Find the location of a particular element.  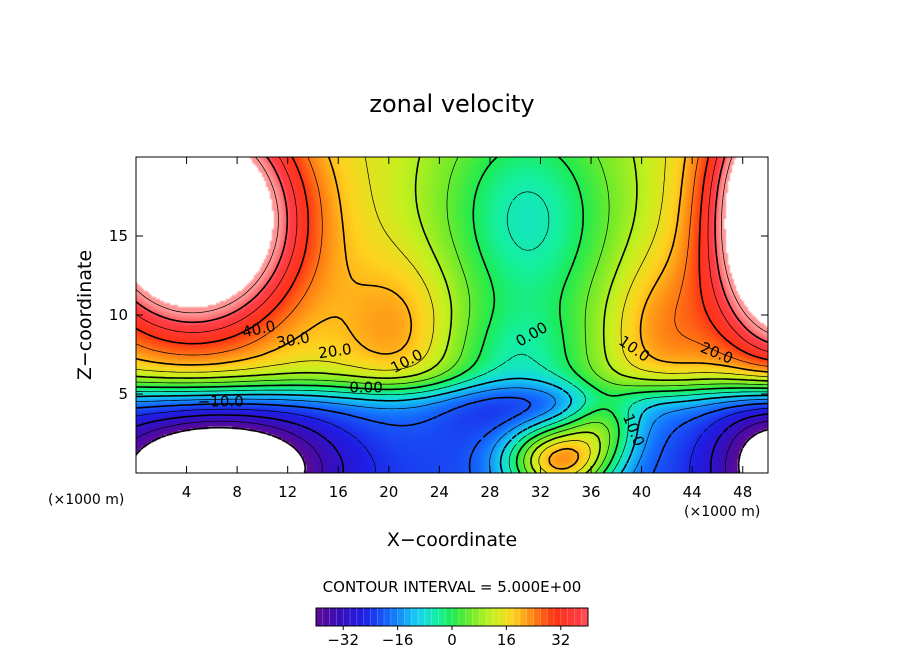

x-unit-label-right: (×1000 m) is located at coordinates (722, 512).